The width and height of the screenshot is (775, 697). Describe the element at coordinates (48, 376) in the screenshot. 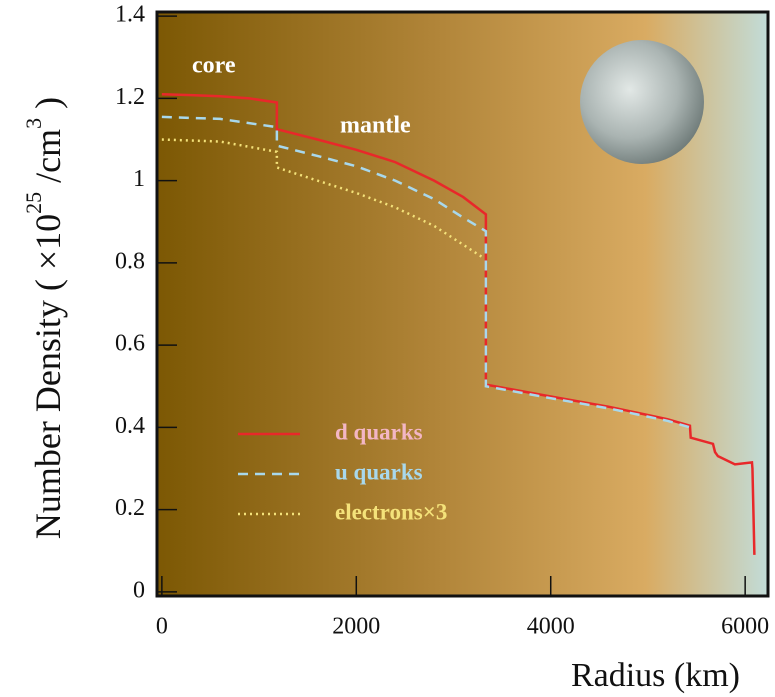

I see `y-label-part: Number Density ( ×10` at that location.